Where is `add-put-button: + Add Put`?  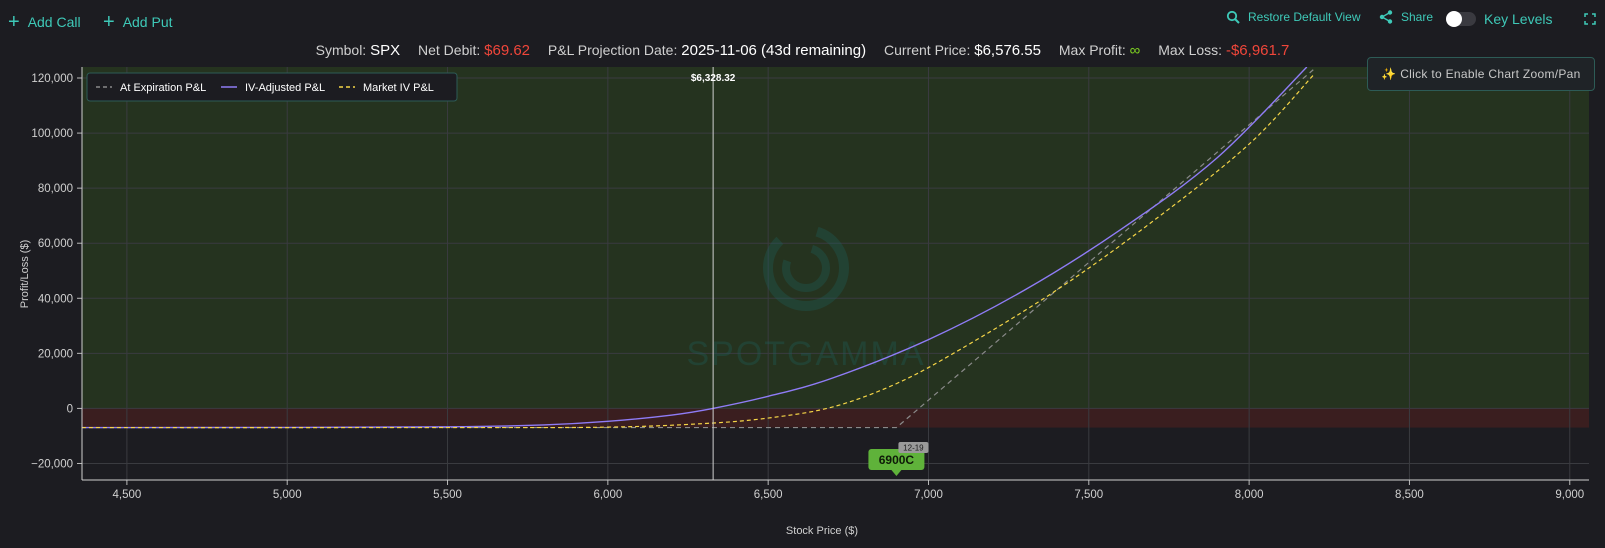
add-put-button: + Add Put is located at coordinates (138, 22).